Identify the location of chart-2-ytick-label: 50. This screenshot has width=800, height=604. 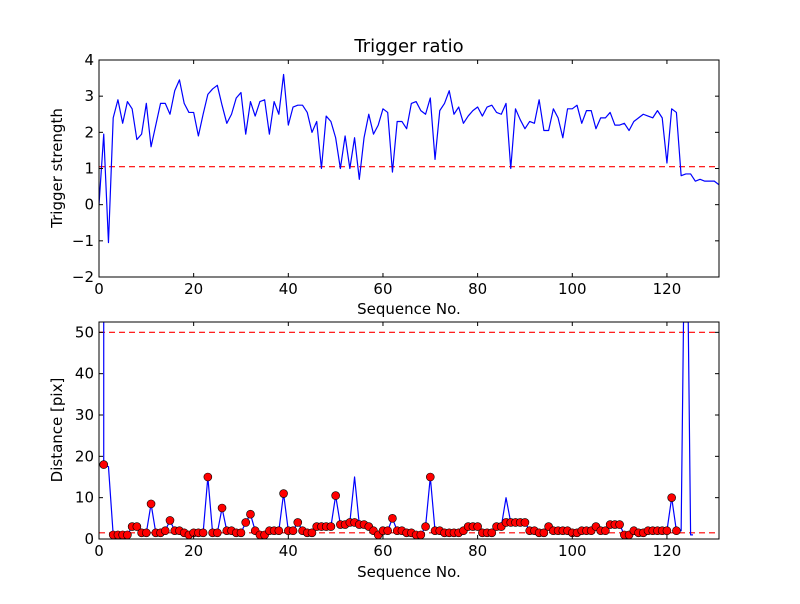
(84, 332).